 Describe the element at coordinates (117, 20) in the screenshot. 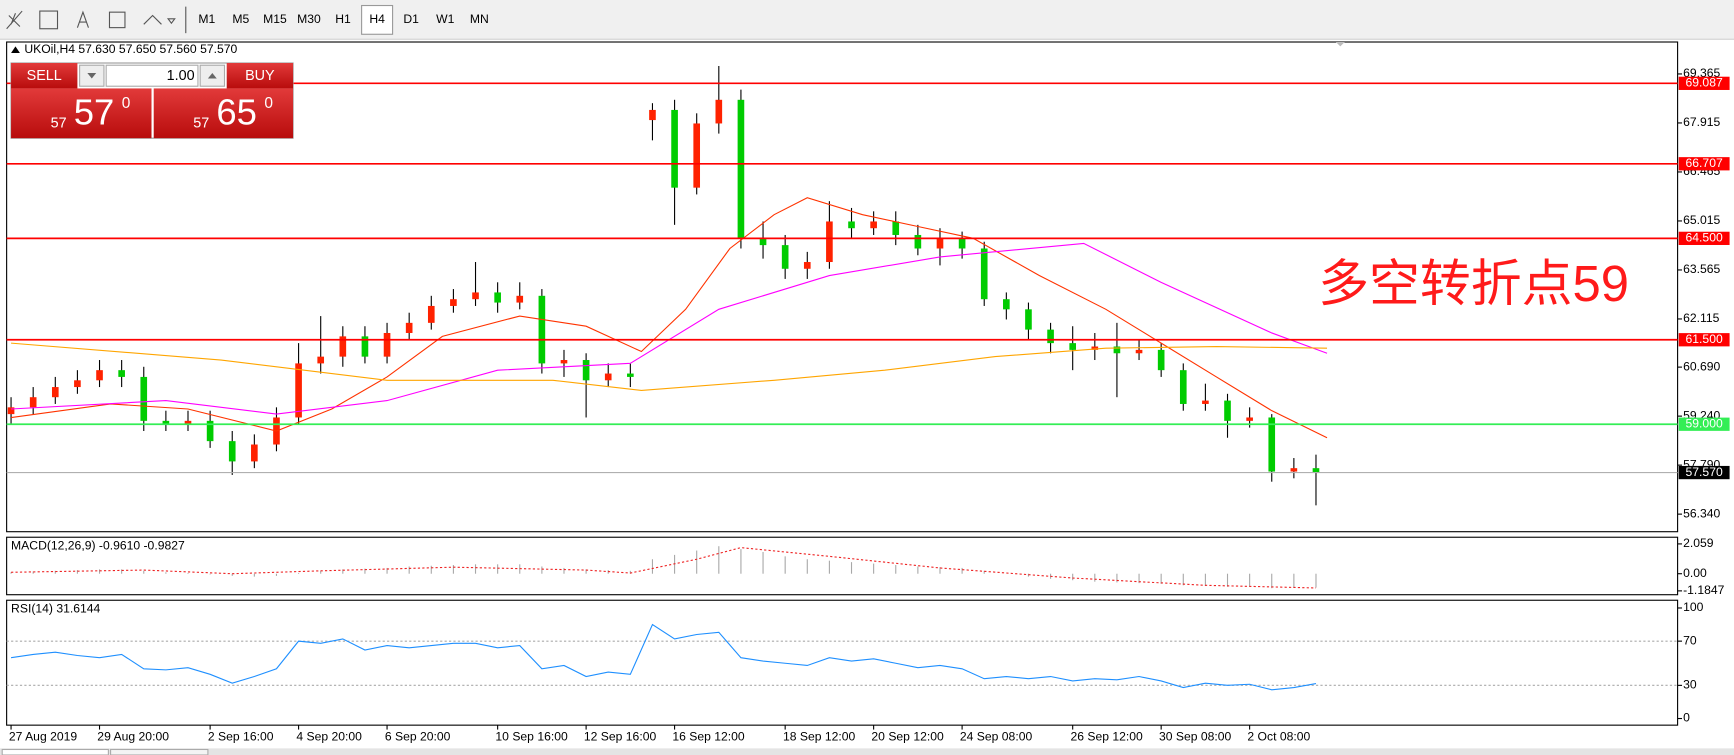

I see `icon-label` at that location.